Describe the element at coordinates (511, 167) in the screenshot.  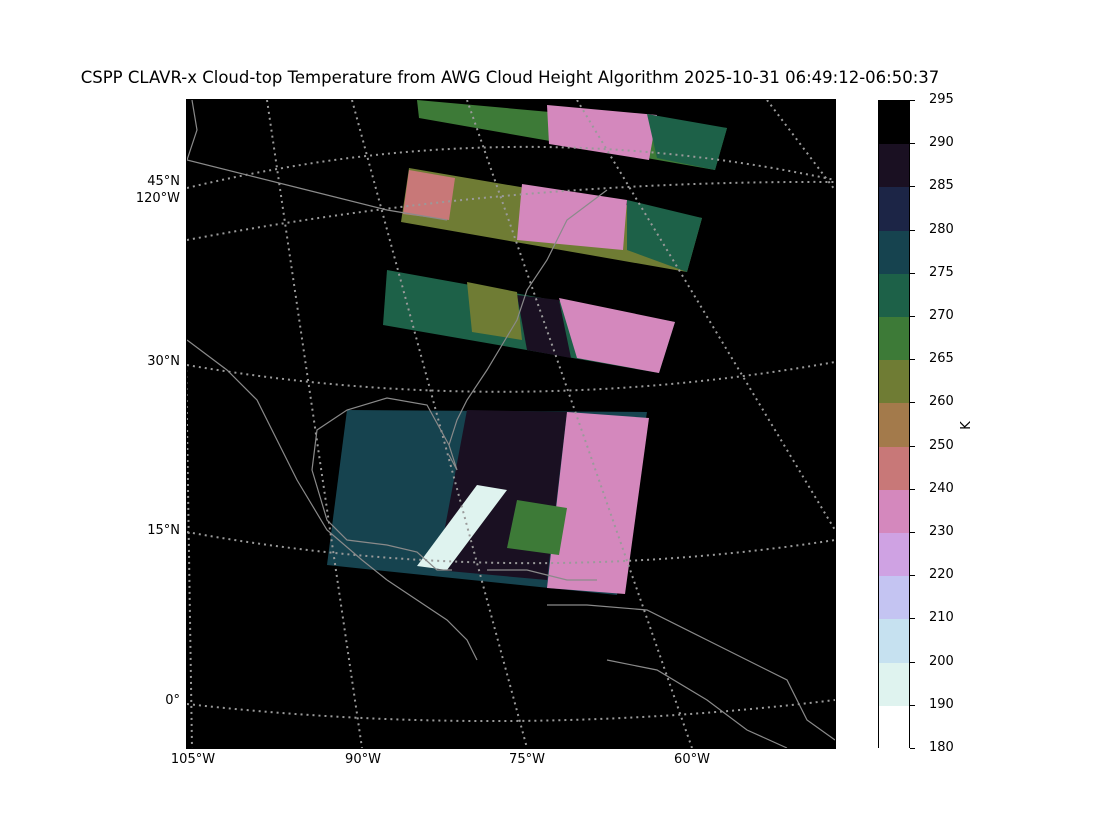
I see `parallel-45n` at that location.